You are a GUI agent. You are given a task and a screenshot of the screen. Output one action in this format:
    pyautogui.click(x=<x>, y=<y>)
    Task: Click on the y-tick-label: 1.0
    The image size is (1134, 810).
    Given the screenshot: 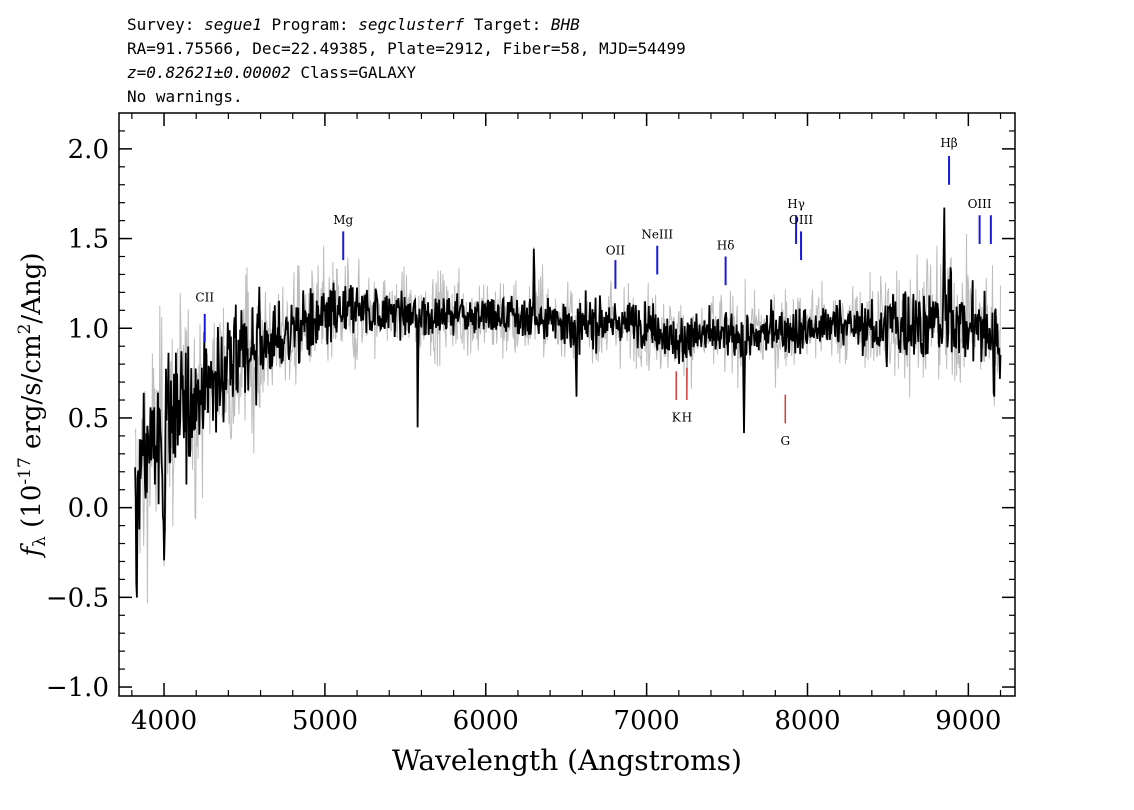 What is the action you would take?
    pyautogui.click(x=88, y=329)
    